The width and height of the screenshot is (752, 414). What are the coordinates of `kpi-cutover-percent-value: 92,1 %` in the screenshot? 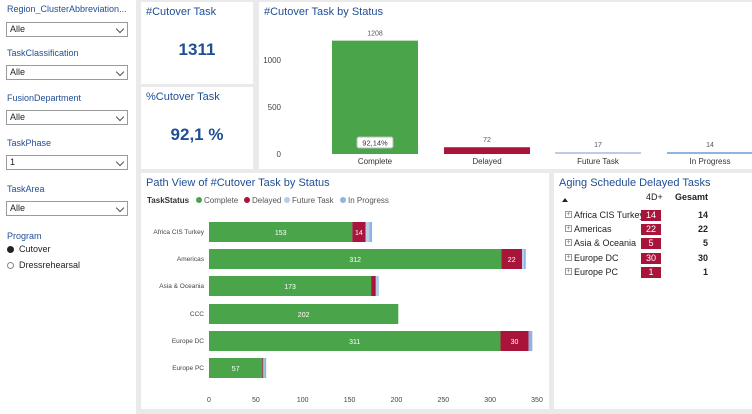 It's located at (197, 134).